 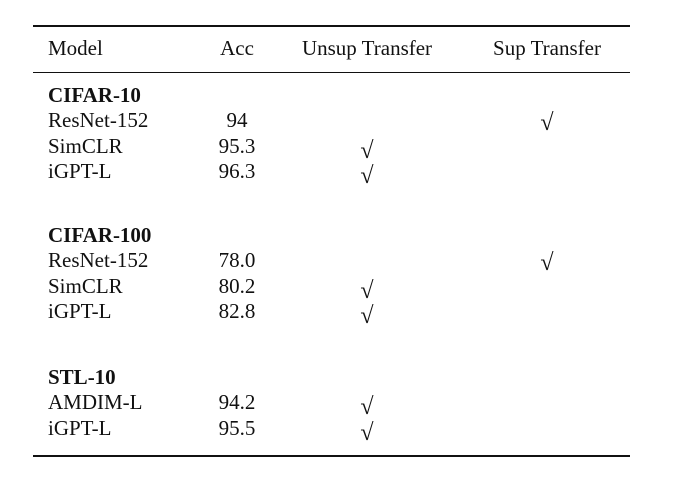 I want to click on row-acc: 78.0, so click(x=237, y=260).